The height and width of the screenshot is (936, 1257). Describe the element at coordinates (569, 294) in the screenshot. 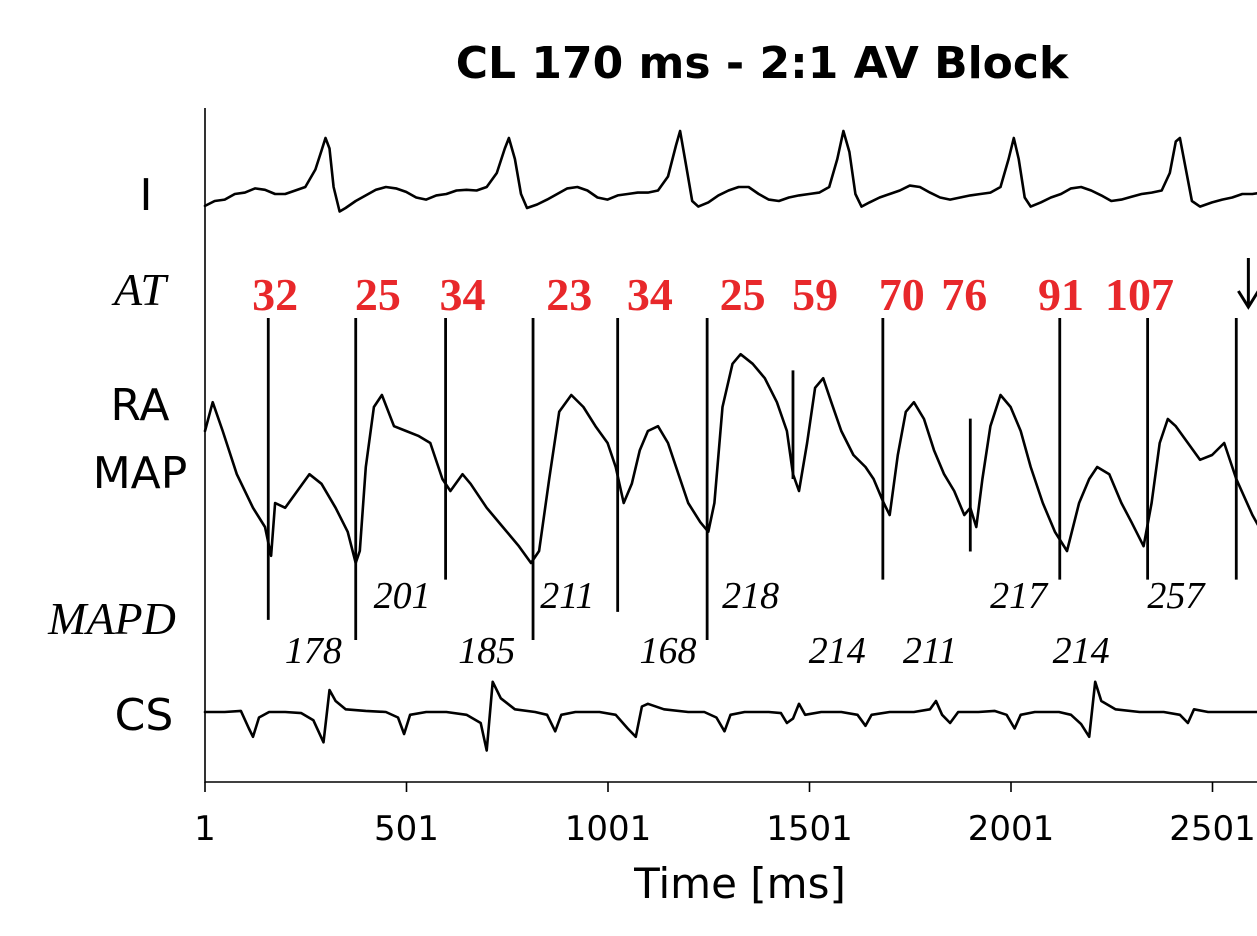

I see `activation-time-value: 23` at that location.